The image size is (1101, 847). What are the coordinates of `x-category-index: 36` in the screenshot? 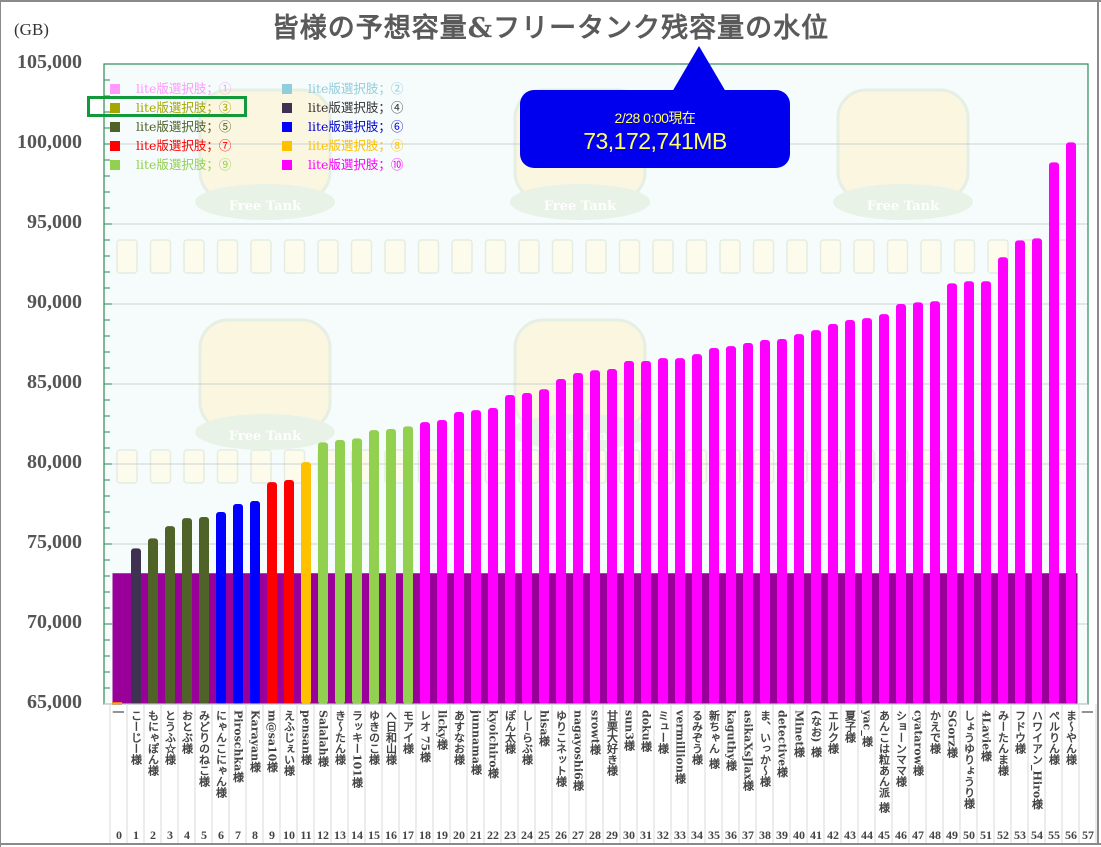 It's located at (731, 835).